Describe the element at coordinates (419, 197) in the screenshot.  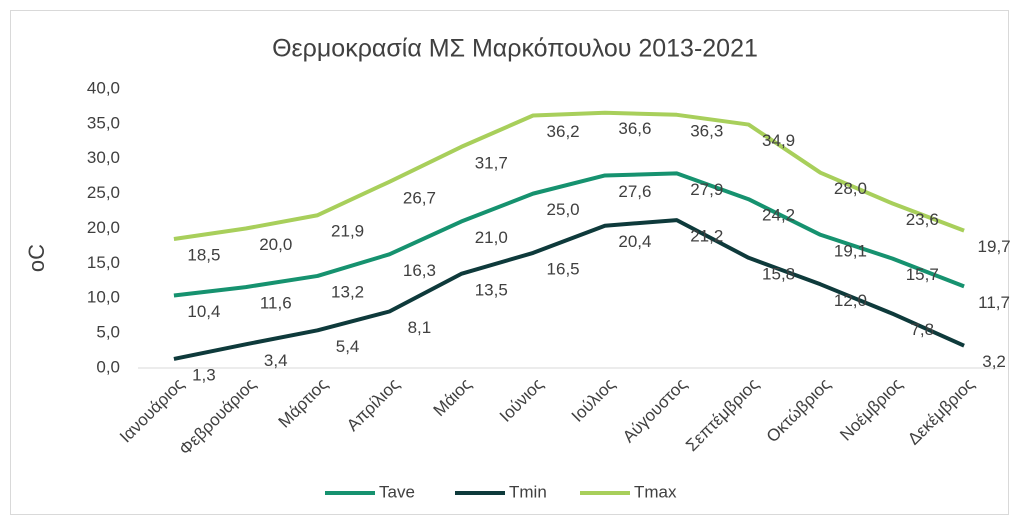
I see `data-label: 26,7` at that location.